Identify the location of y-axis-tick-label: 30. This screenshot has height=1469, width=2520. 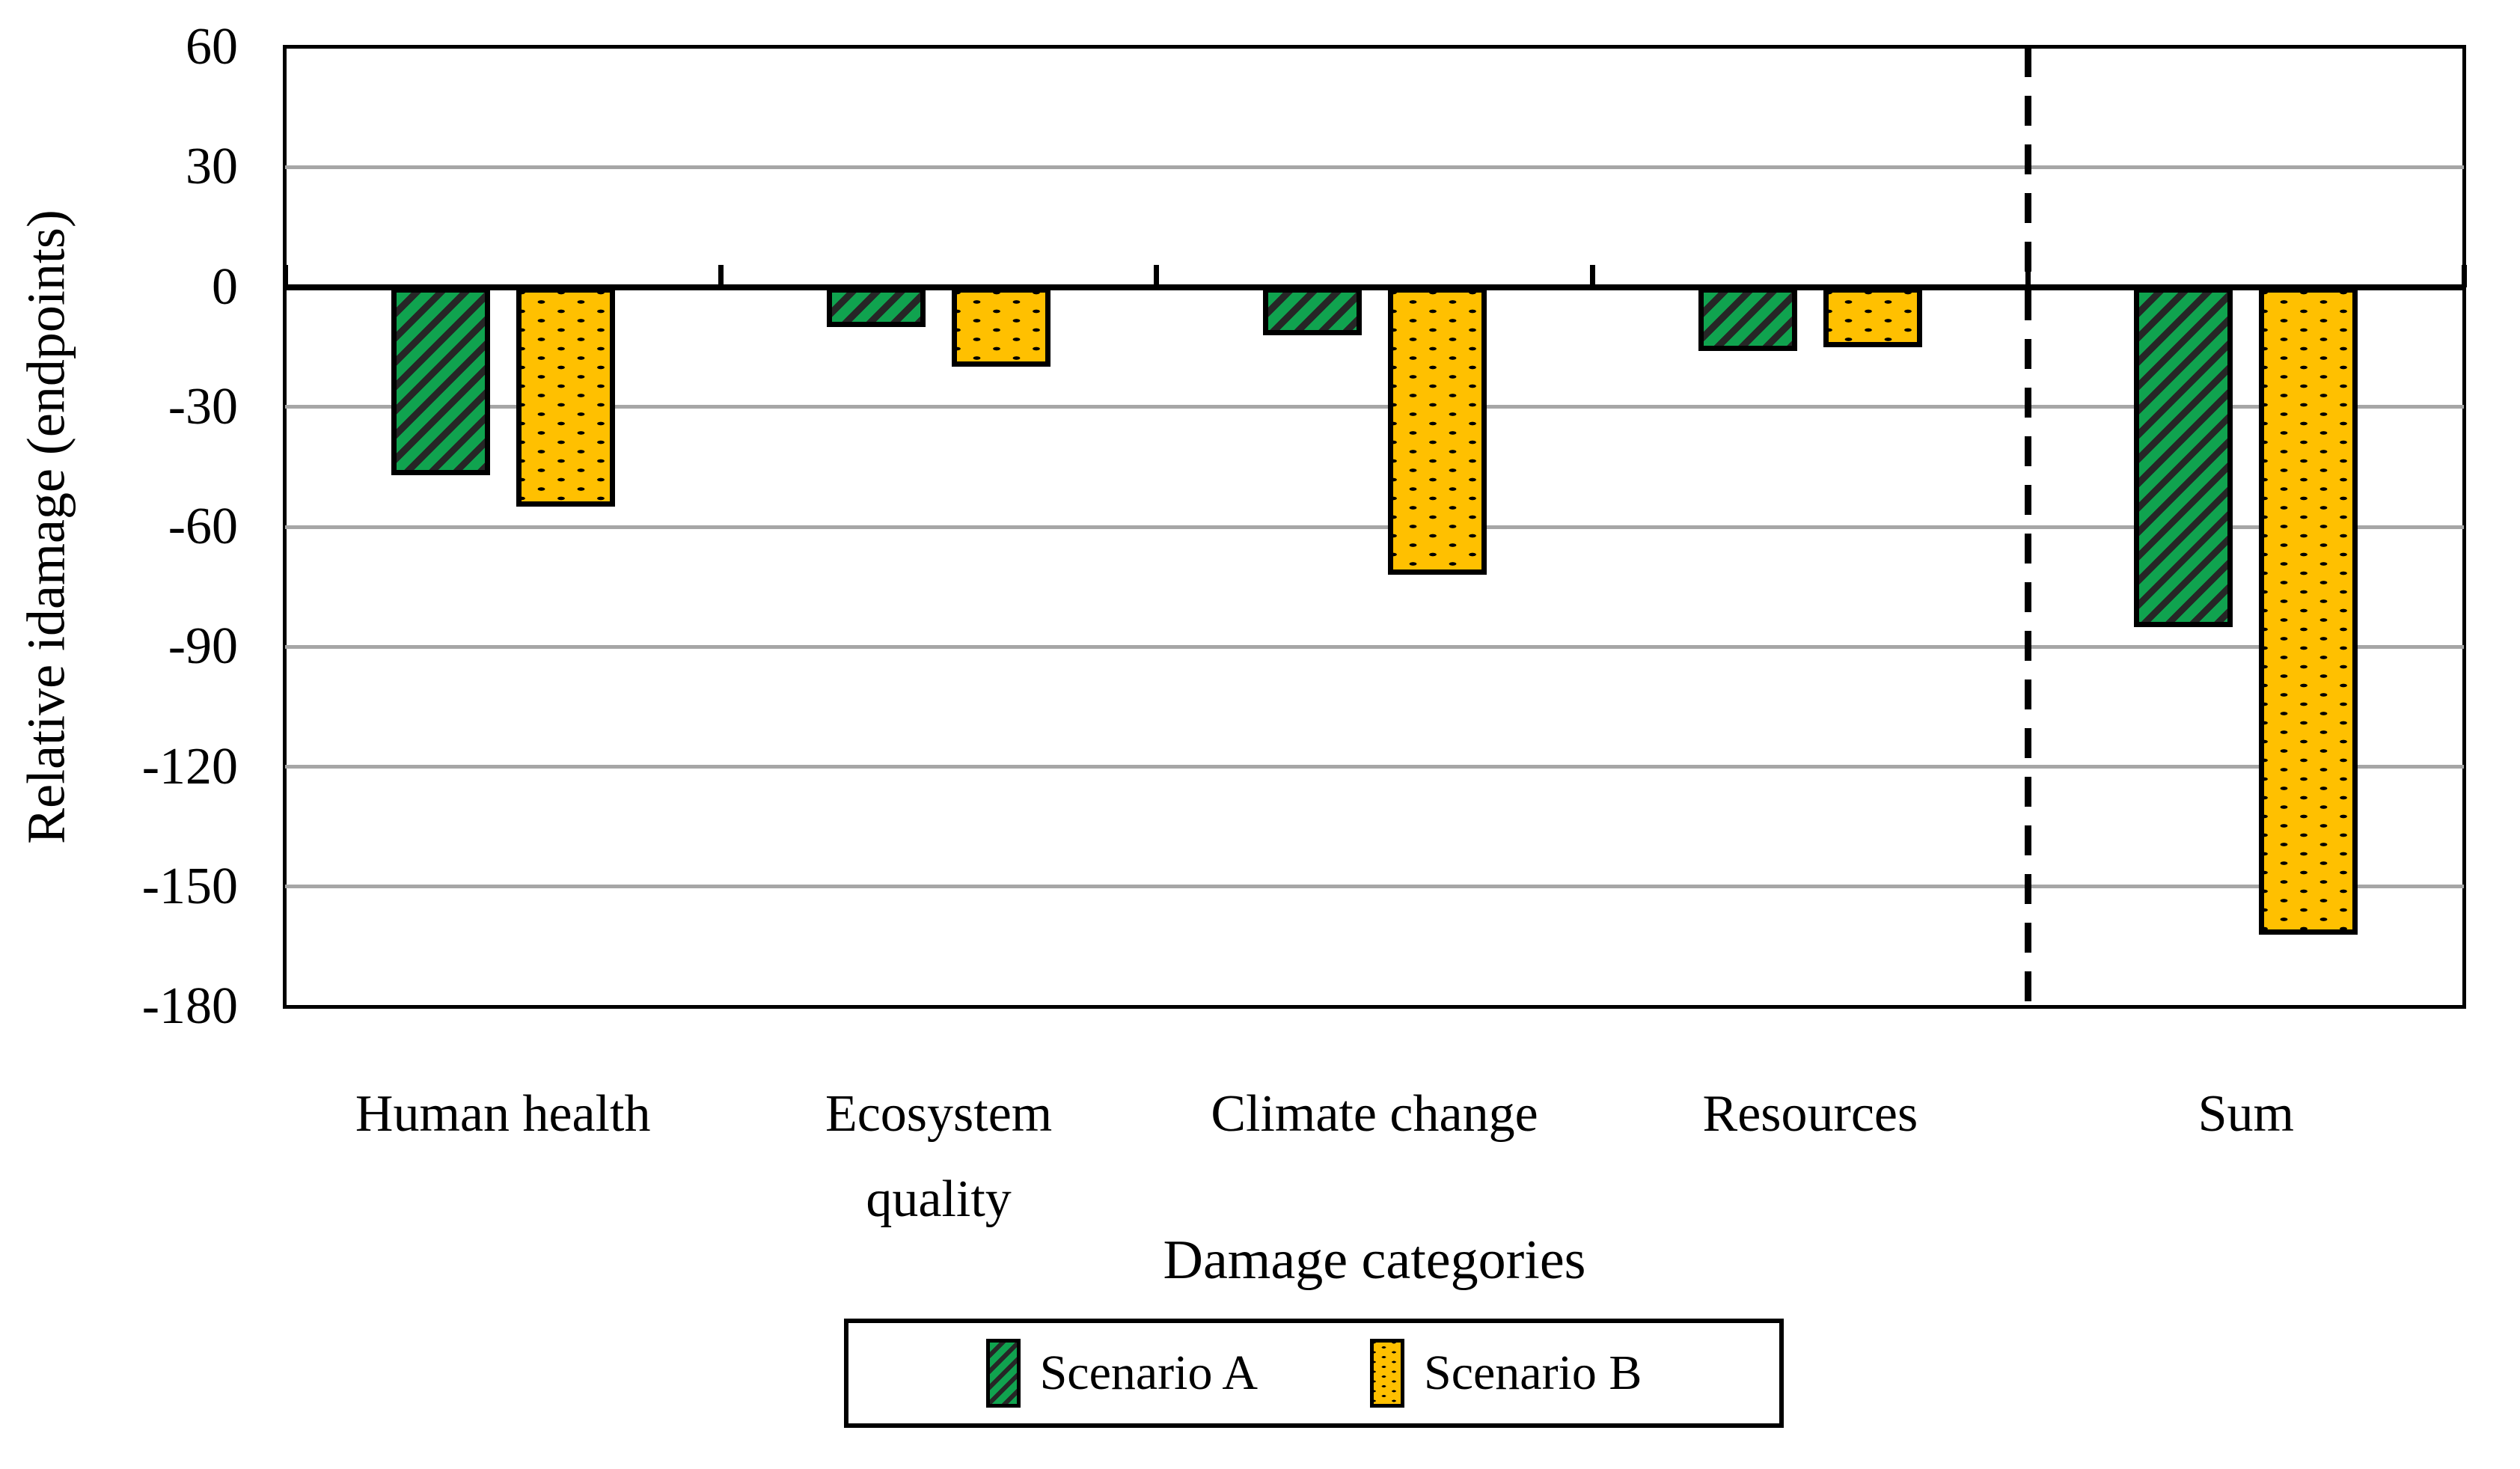
(212, 167).